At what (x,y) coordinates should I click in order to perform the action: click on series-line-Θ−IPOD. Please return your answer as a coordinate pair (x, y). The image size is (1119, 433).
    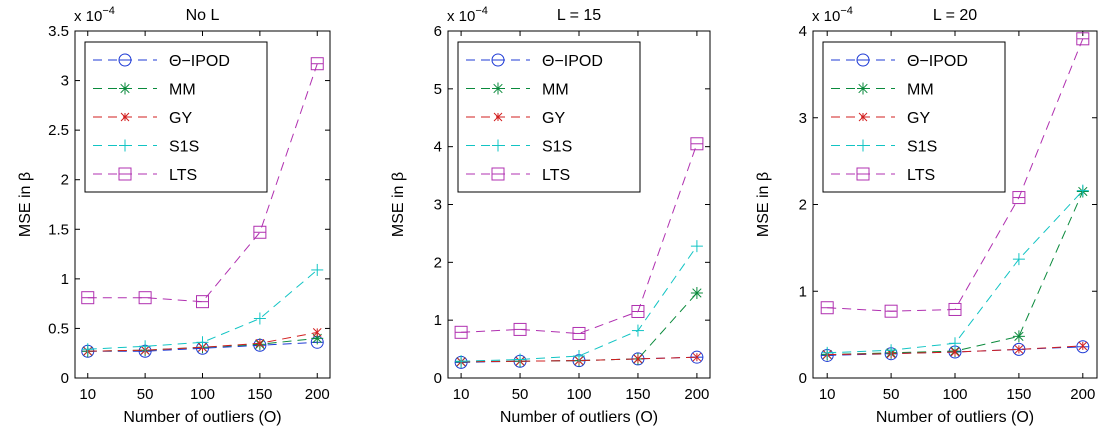
    Looking at the image, I should click on (202, 346).